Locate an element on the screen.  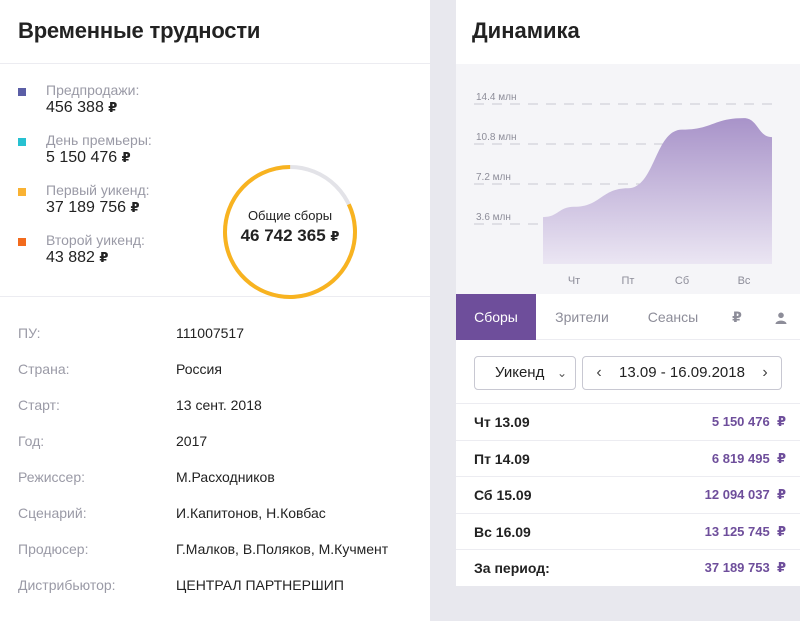
row-day: Сб 15.09 is located at coordinates (503, 495).